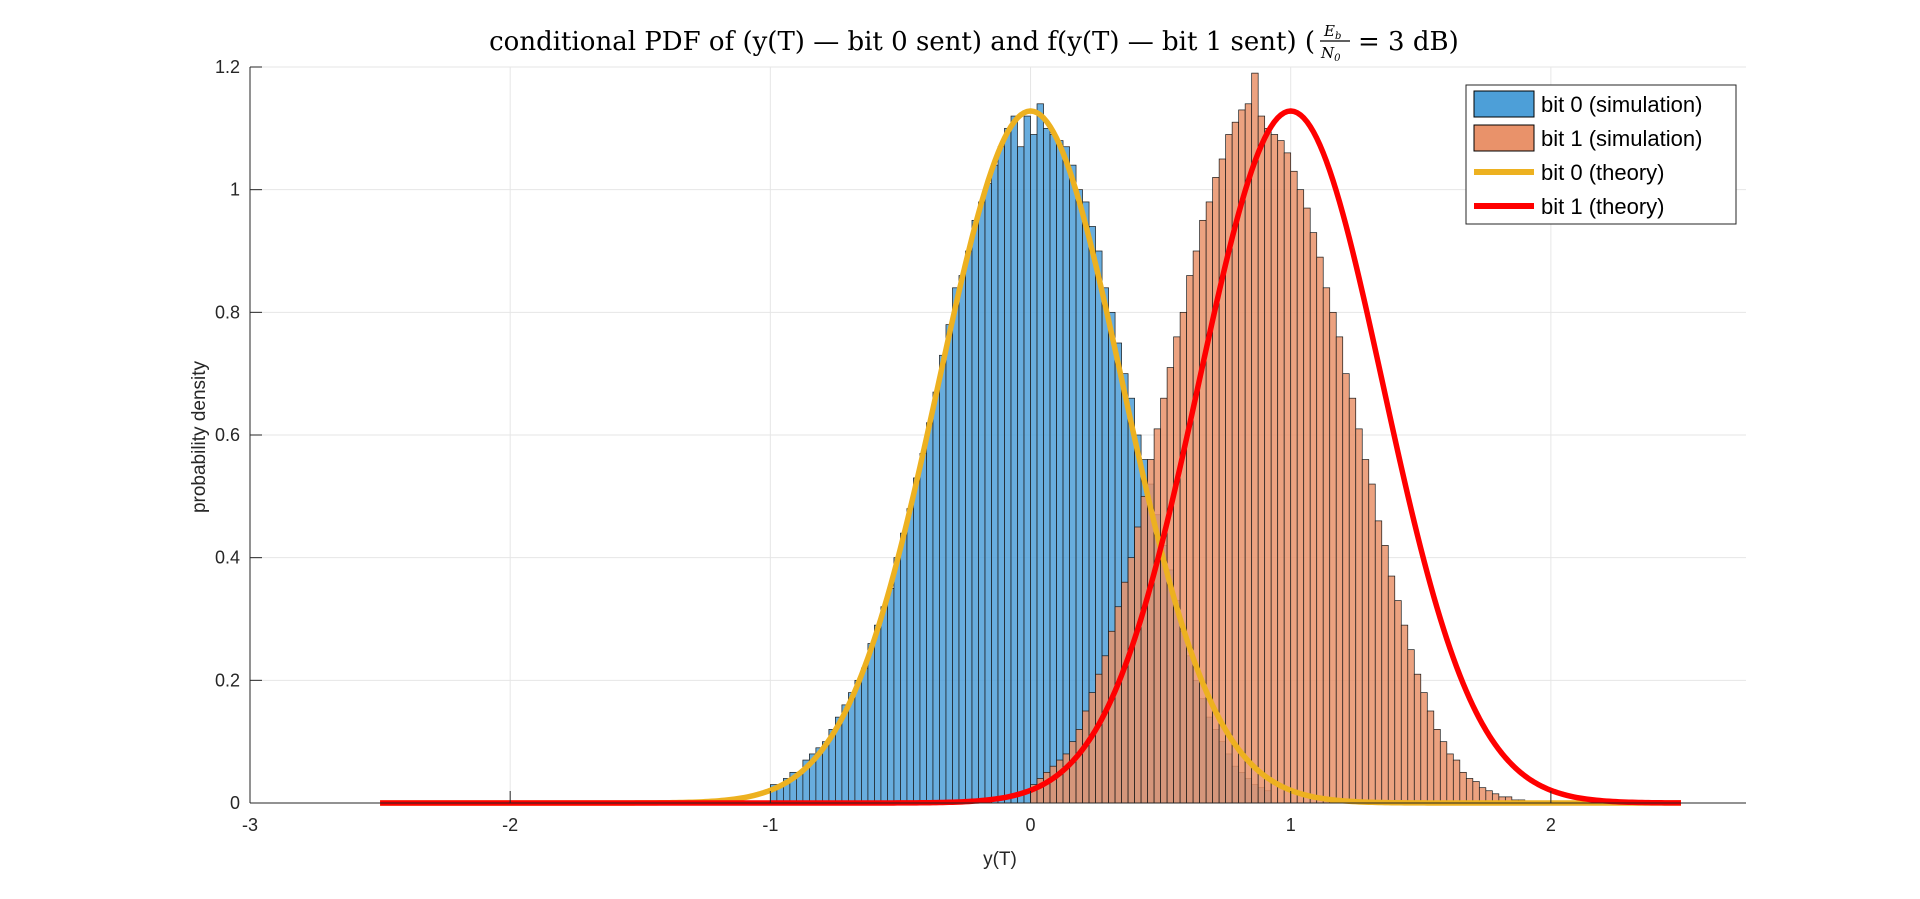 The width and height of the screenshot is (1920, 899). Describe the element at coordinates (1603, 206) in the screenshot. I see `legend-label-bit1-theory: bit 1 (theory)` at that location.